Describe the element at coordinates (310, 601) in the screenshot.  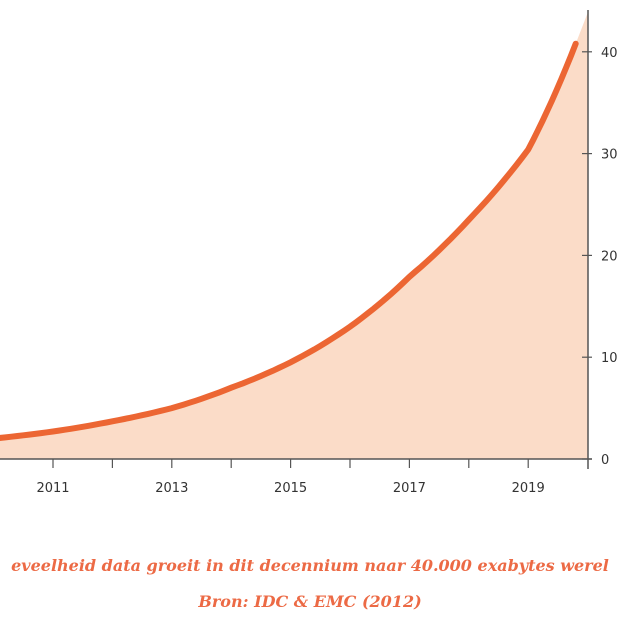
I see `chart-source: Bron: IDC & EMC (2012)` at that location.